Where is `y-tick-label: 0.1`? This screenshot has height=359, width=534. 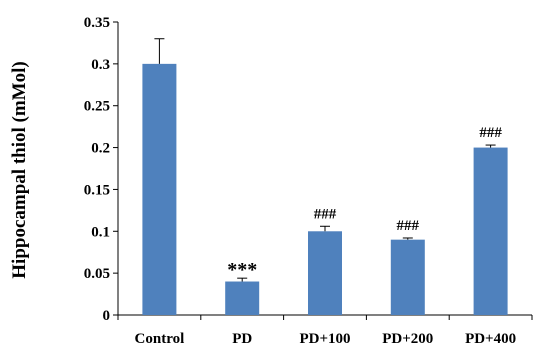 y-tick-label: 0.1 is located at coordinates (100, 232).